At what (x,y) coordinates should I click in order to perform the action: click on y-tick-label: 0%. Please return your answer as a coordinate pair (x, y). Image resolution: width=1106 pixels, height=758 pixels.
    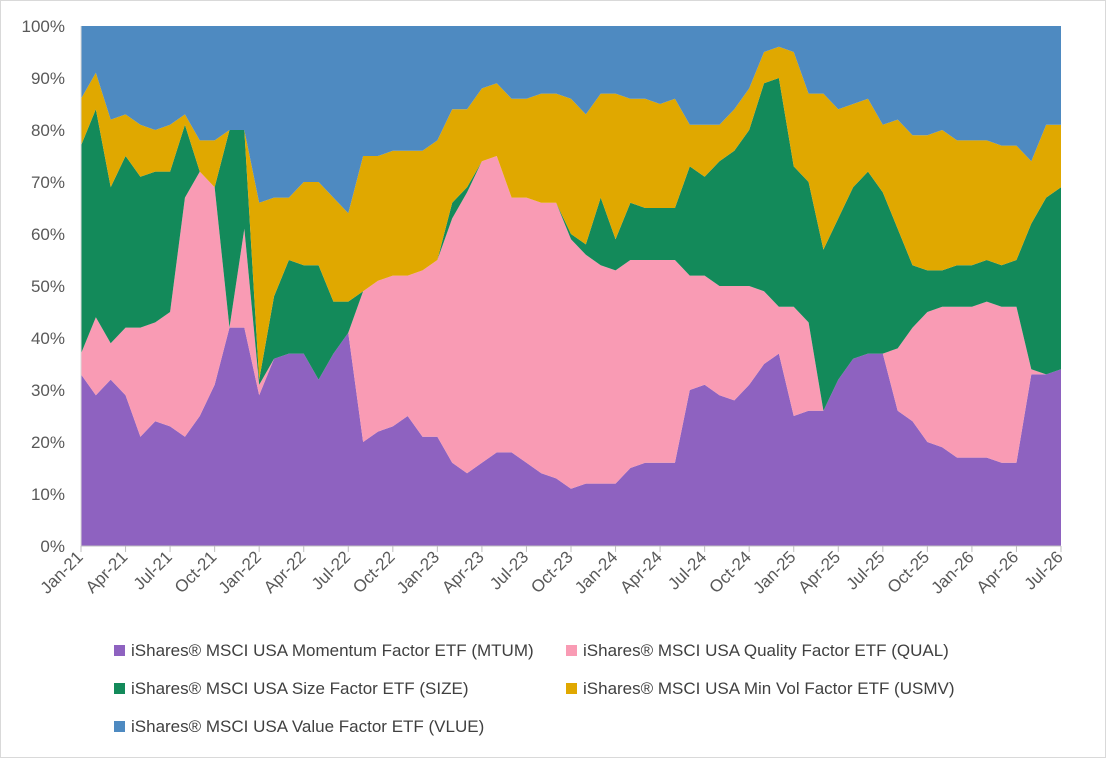
    Looking at the image, I should click on (52, 546).